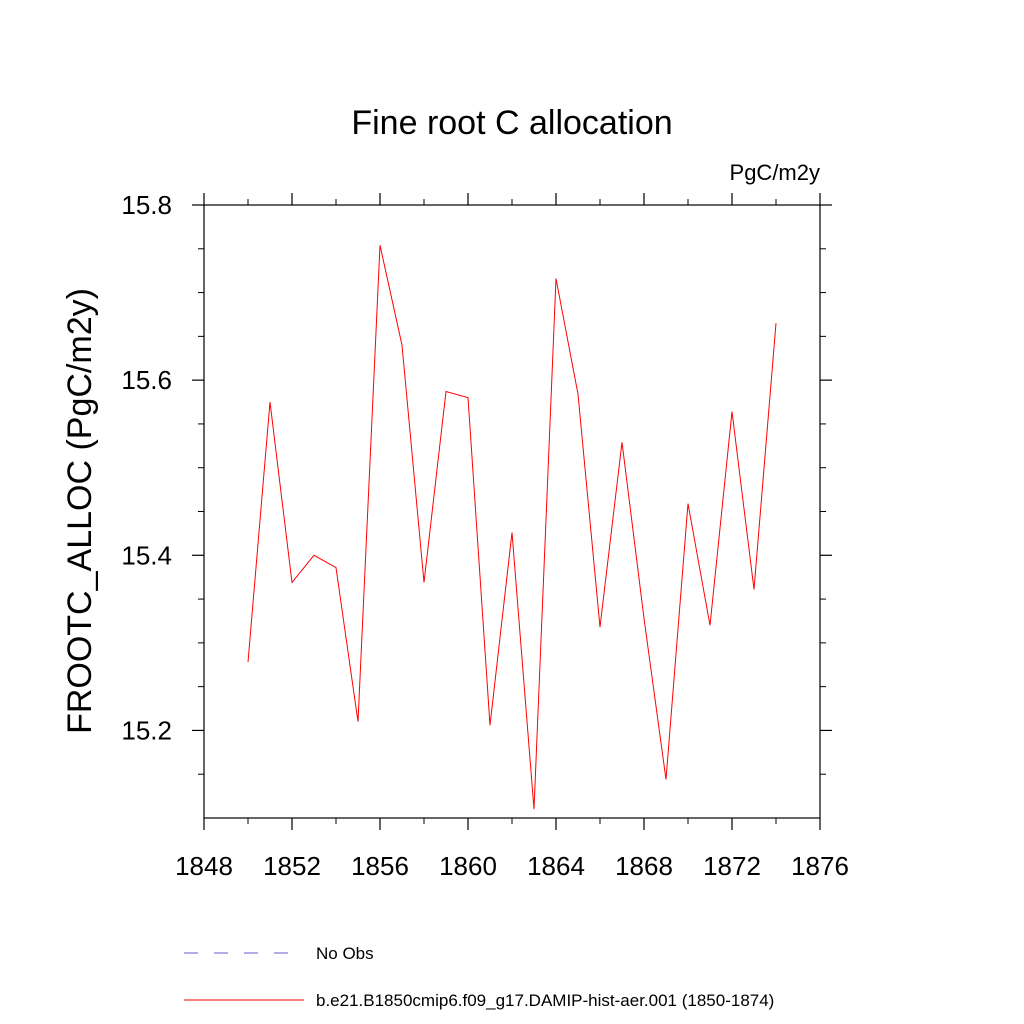  Describe the element at coordinates (146, 730) in the screenshot. I see `y-tick-label: 15.2` at that location.